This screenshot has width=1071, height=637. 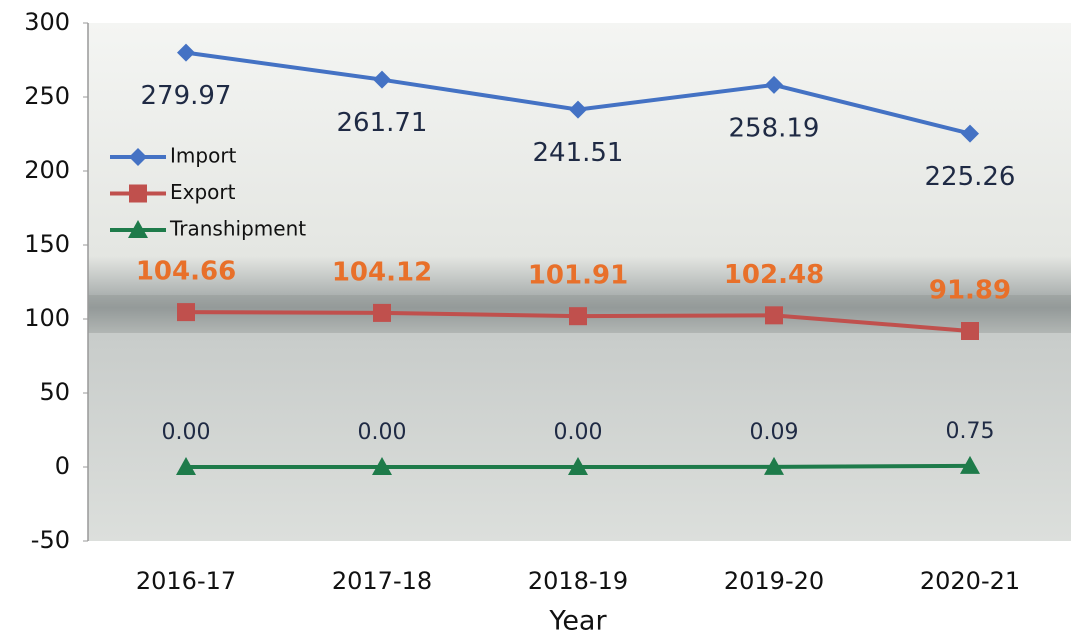 I want to click on data-label: 104.12, so click(x=382, y=272).